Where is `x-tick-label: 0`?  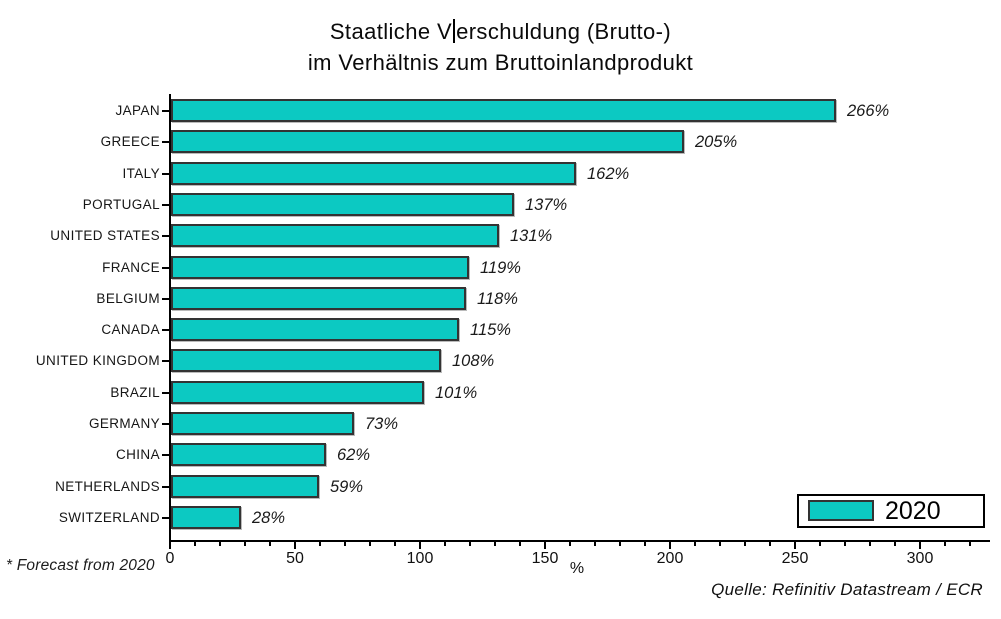 x-tick-label: 0 is located at coordinates (170, 558).